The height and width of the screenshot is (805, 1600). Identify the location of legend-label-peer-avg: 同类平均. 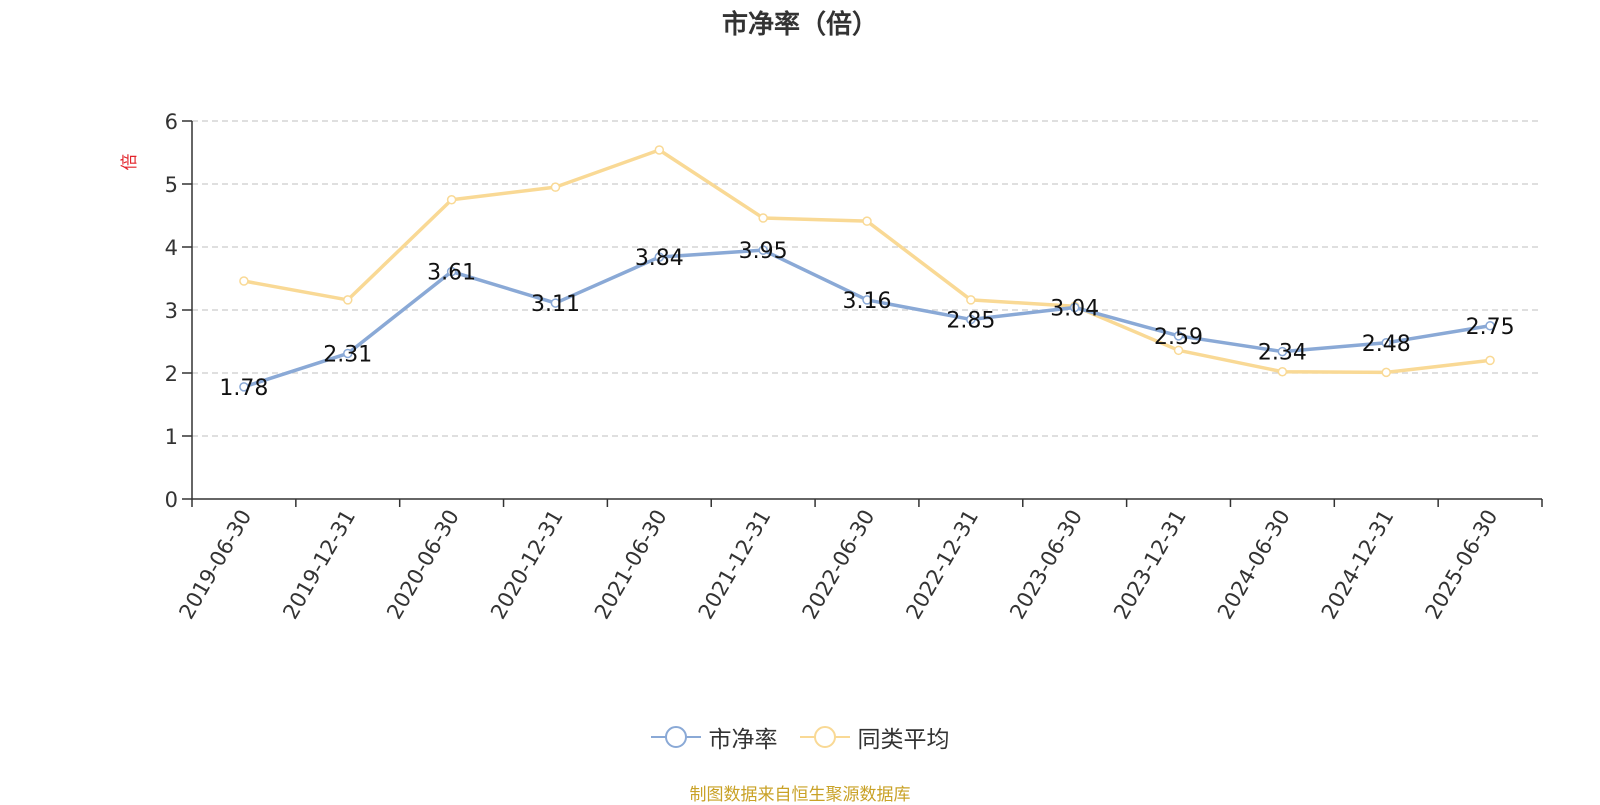
(903, 740).